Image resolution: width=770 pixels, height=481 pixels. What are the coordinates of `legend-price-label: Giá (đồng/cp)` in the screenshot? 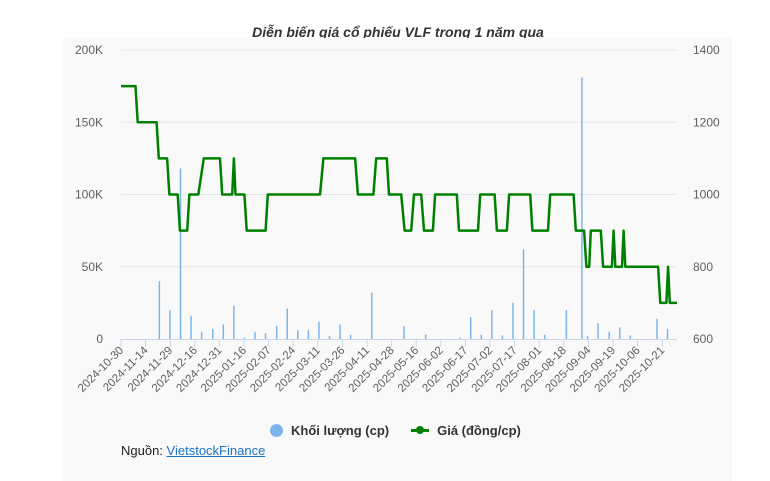 It's located at (479, 430).